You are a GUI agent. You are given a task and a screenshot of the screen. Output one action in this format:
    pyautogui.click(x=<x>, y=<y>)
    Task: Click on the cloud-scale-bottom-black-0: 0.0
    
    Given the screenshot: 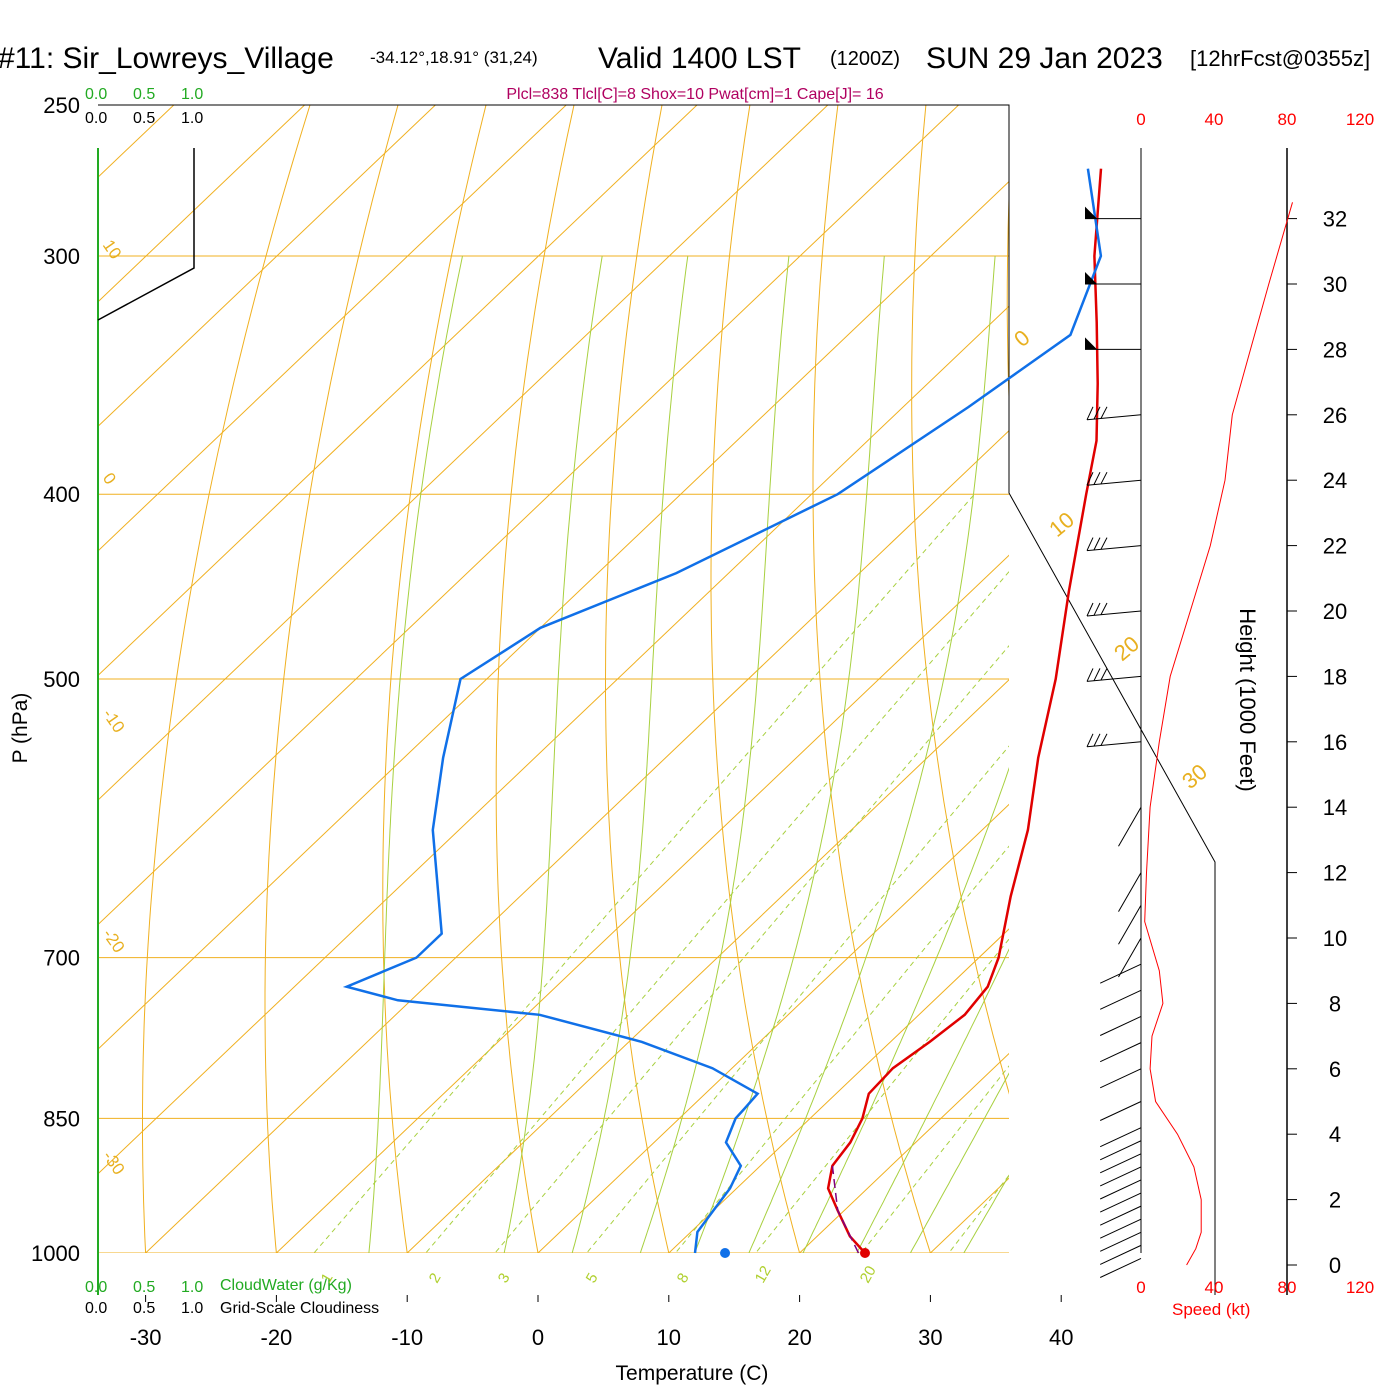 What is the action you would take?
    pyautogui.click(x=96, y=1308)
    